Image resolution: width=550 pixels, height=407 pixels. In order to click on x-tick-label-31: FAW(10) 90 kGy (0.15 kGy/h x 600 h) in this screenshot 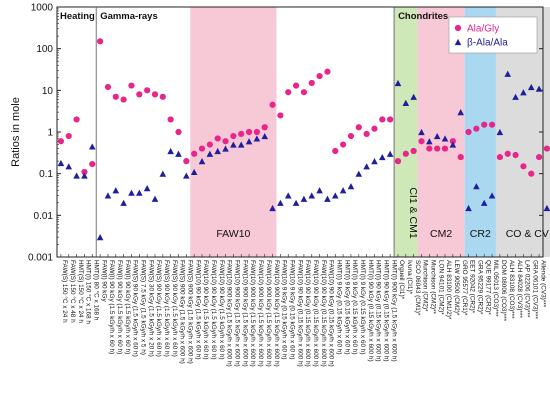, I will do `click(307, 313)`.